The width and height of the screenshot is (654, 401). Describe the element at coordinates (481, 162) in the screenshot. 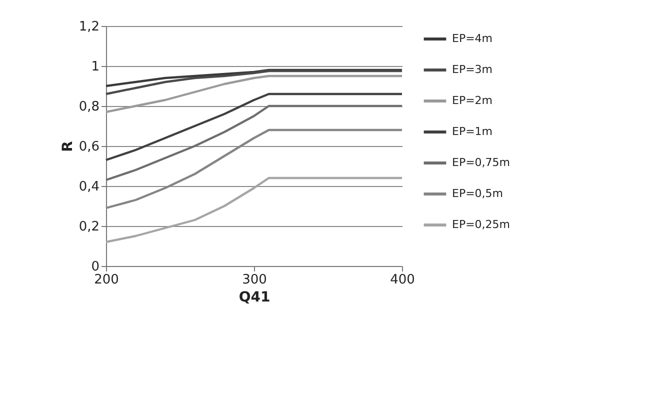

I see `legend-label: EP=0,75m` at that location.